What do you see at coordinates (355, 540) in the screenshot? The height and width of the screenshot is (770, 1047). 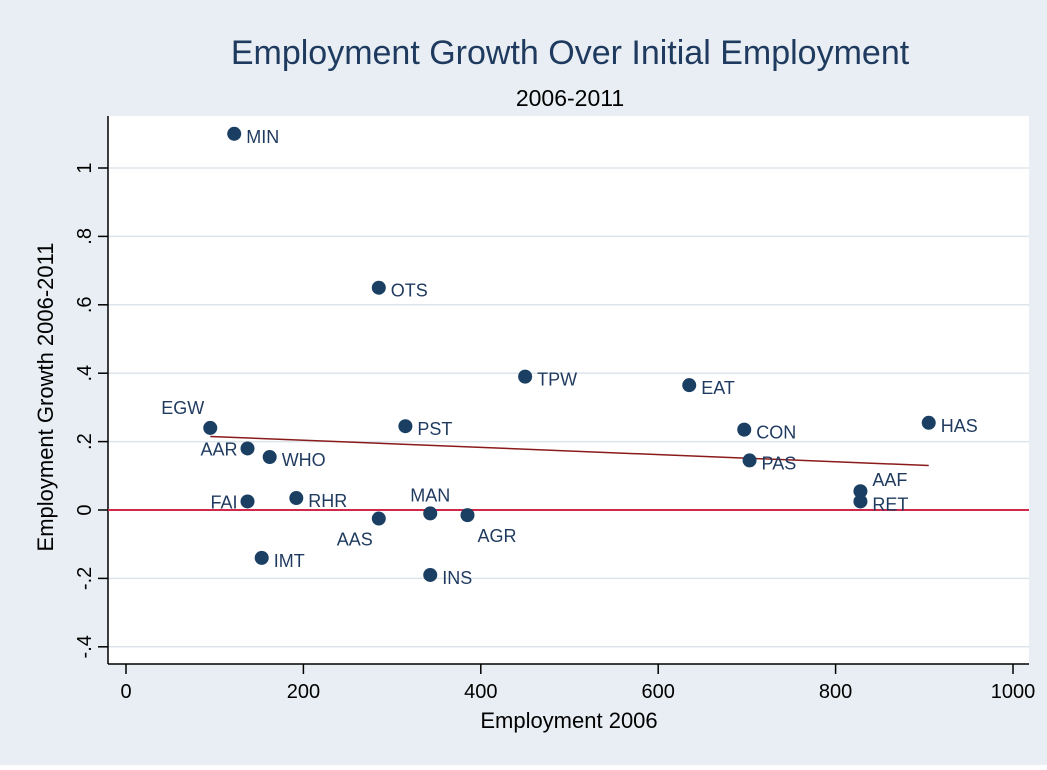 I see `point-label-aas: AAS` at bounding box center [355, 540].